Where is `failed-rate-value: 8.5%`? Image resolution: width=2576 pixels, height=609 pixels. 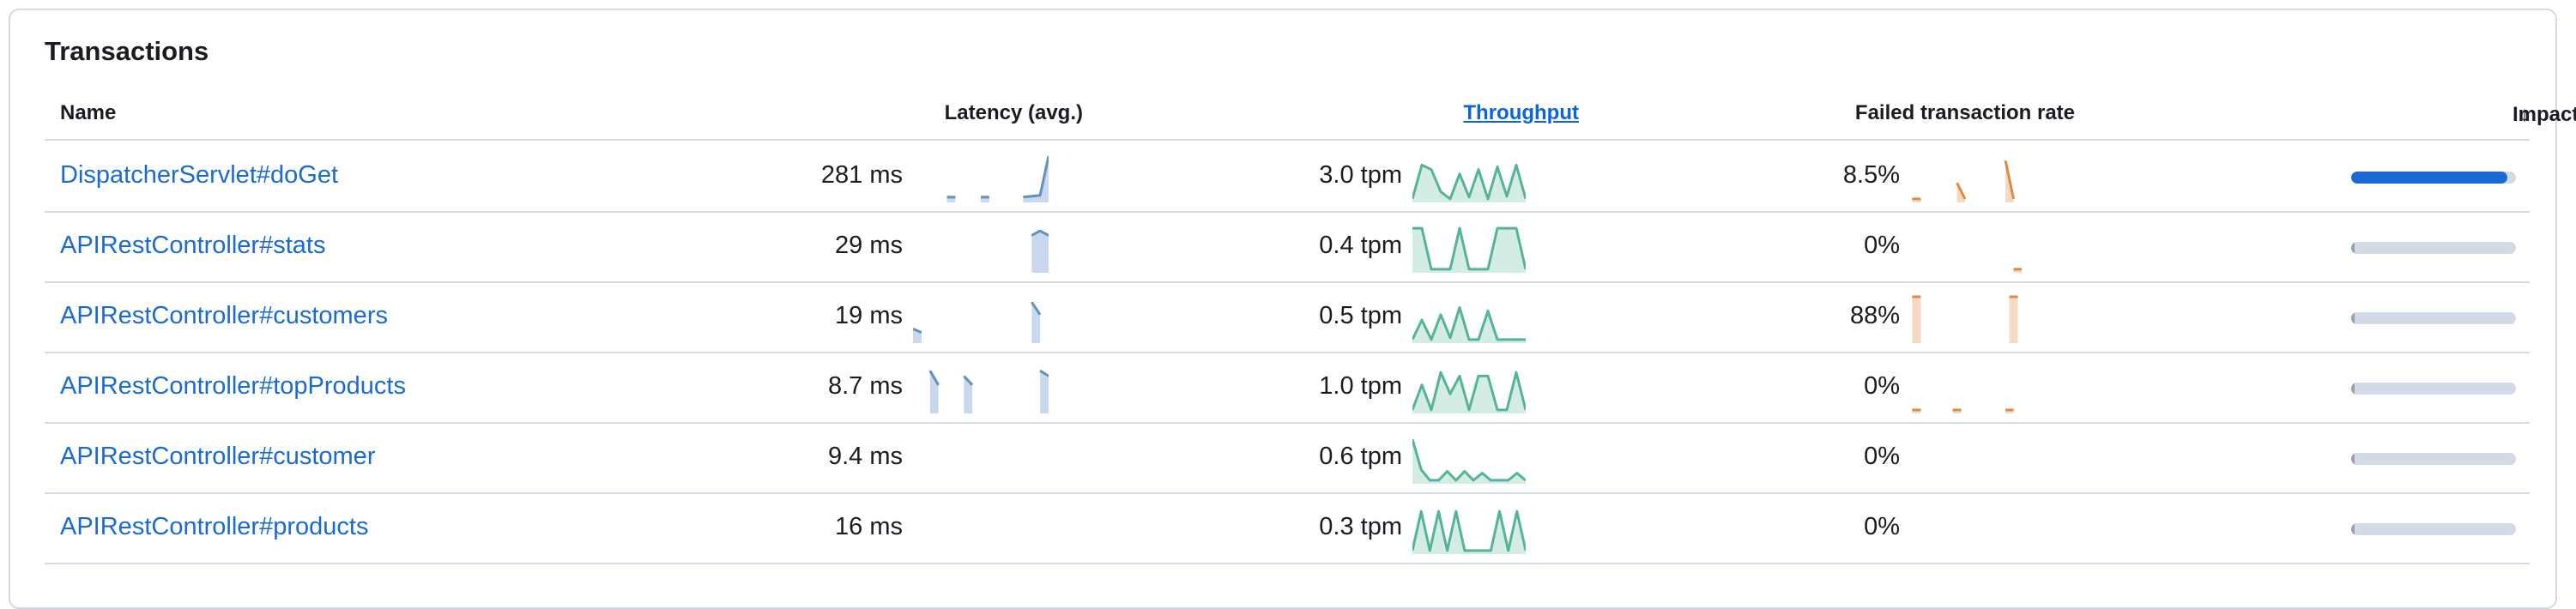 failed-rate-value: 8.5% is located at coordinates (1871, 175).